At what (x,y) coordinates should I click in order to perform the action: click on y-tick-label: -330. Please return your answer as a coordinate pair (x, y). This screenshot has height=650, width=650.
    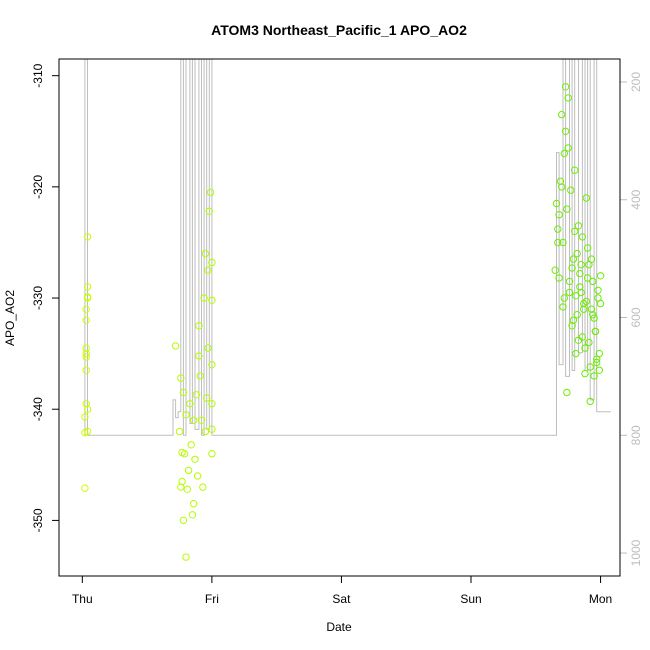
    Looking at the image, I should click on (38, 298).